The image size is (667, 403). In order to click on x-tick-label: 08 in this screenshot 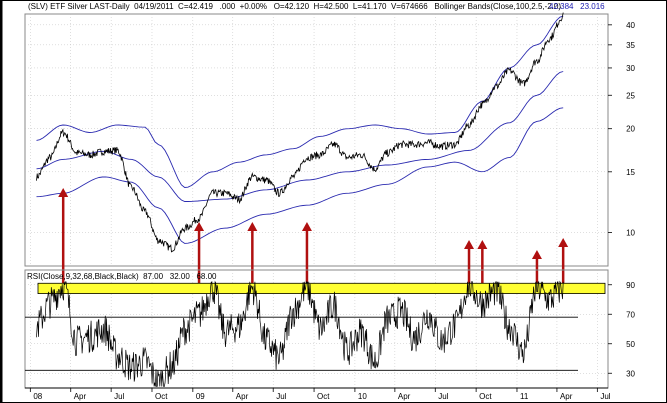, I will do `click(37, 396)`.